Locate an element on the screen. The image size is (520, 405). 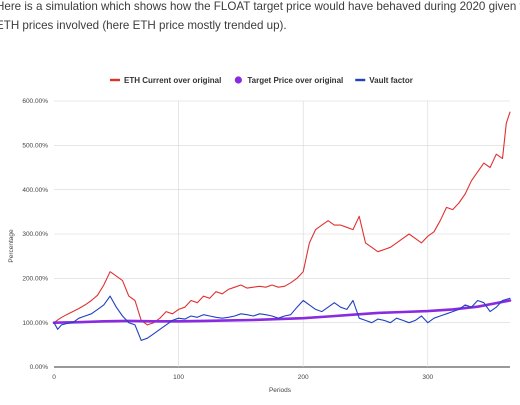
x-tick-label: 100 is located at coordinates (178, 377).